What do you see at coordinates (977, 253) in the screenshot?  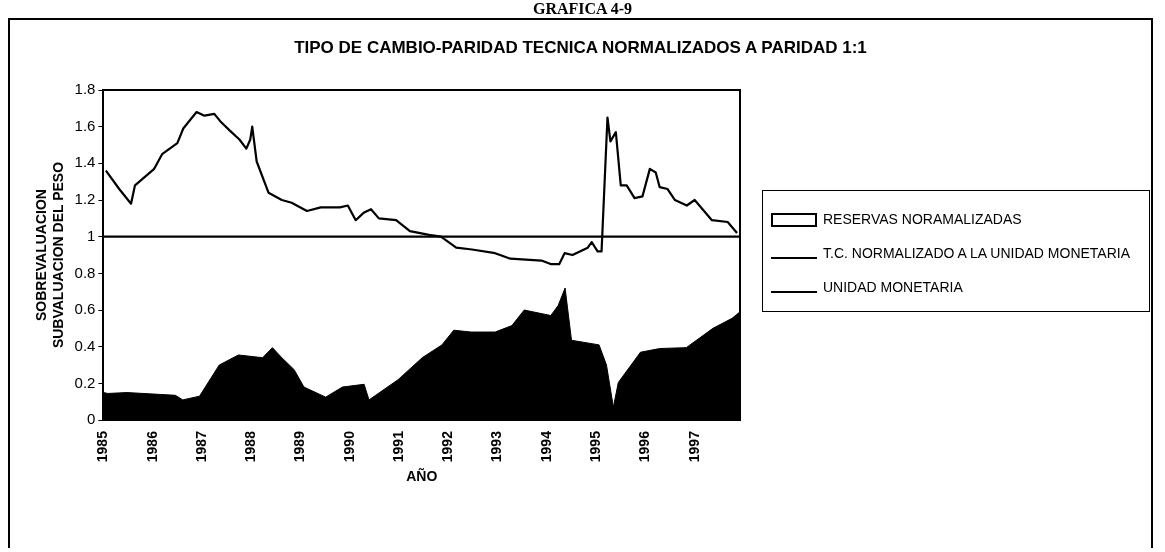 I see `legend-label: T.C. NORMALIZADO A LA UNIDAD MONETARIA` at bounding box center [977, 253].